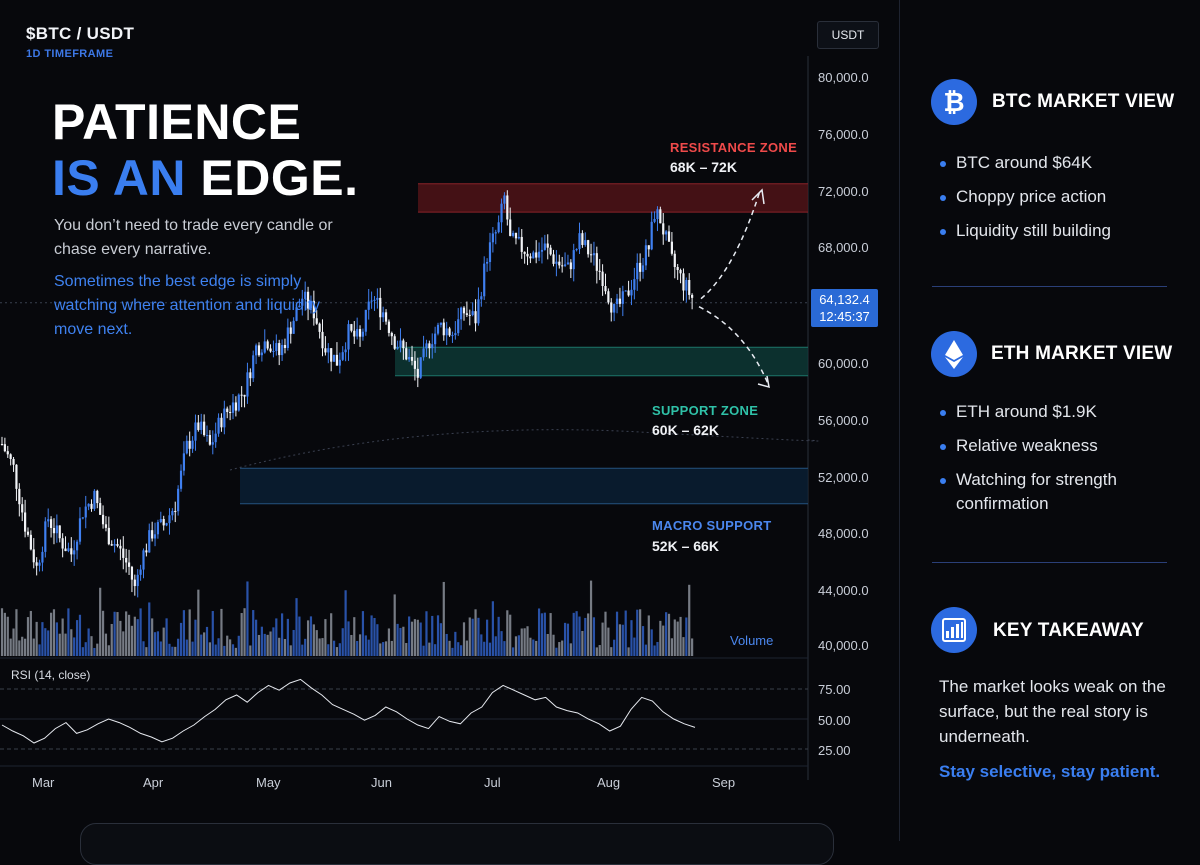  I want to click on y-tick: 76,000.0, so click(843, 134).